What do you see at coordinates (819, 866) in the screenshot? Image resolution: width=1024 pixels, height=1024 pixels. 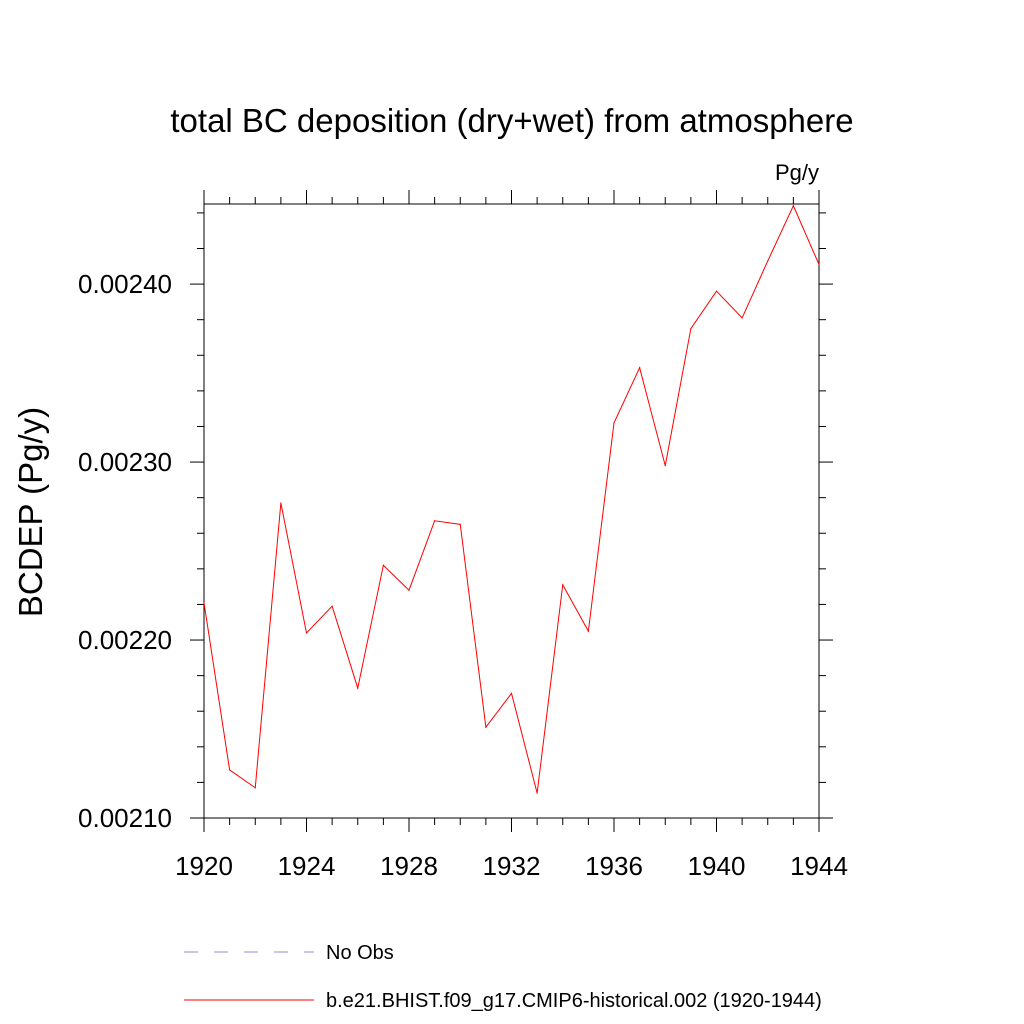 I see `x-tick-label: 1944` at bounding box center [819, 866].